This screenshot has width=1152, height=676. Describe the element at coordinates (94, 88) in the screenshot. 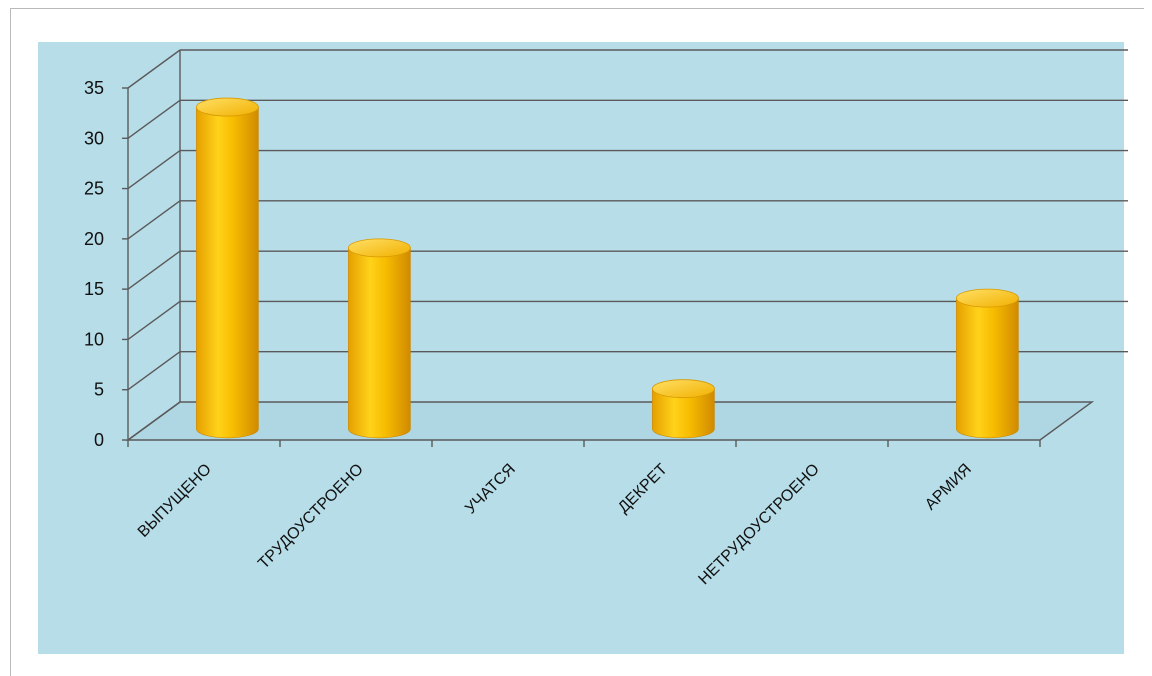

I see `y-tick-label: 35` at that location.